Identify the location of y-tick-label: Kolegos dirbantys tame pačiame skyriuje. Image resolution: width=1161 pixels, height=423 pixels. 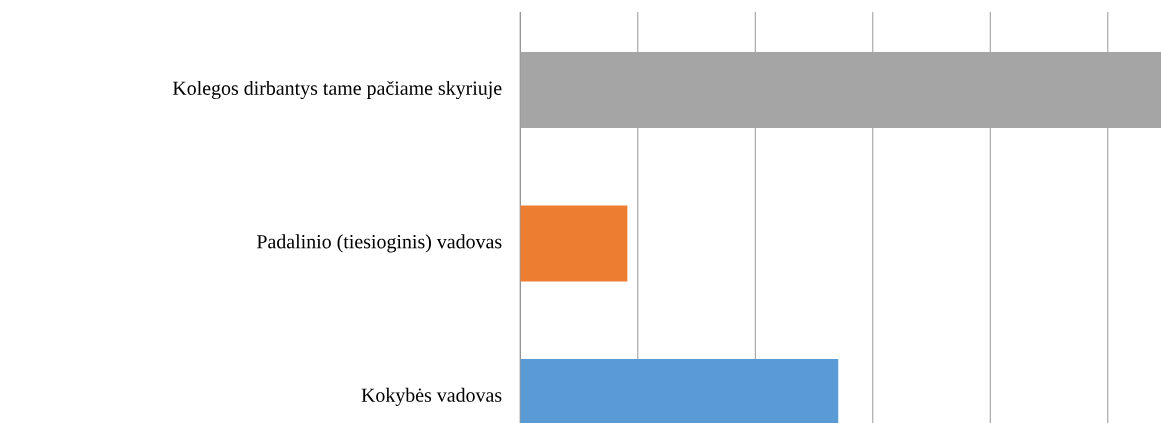
(337, 90).